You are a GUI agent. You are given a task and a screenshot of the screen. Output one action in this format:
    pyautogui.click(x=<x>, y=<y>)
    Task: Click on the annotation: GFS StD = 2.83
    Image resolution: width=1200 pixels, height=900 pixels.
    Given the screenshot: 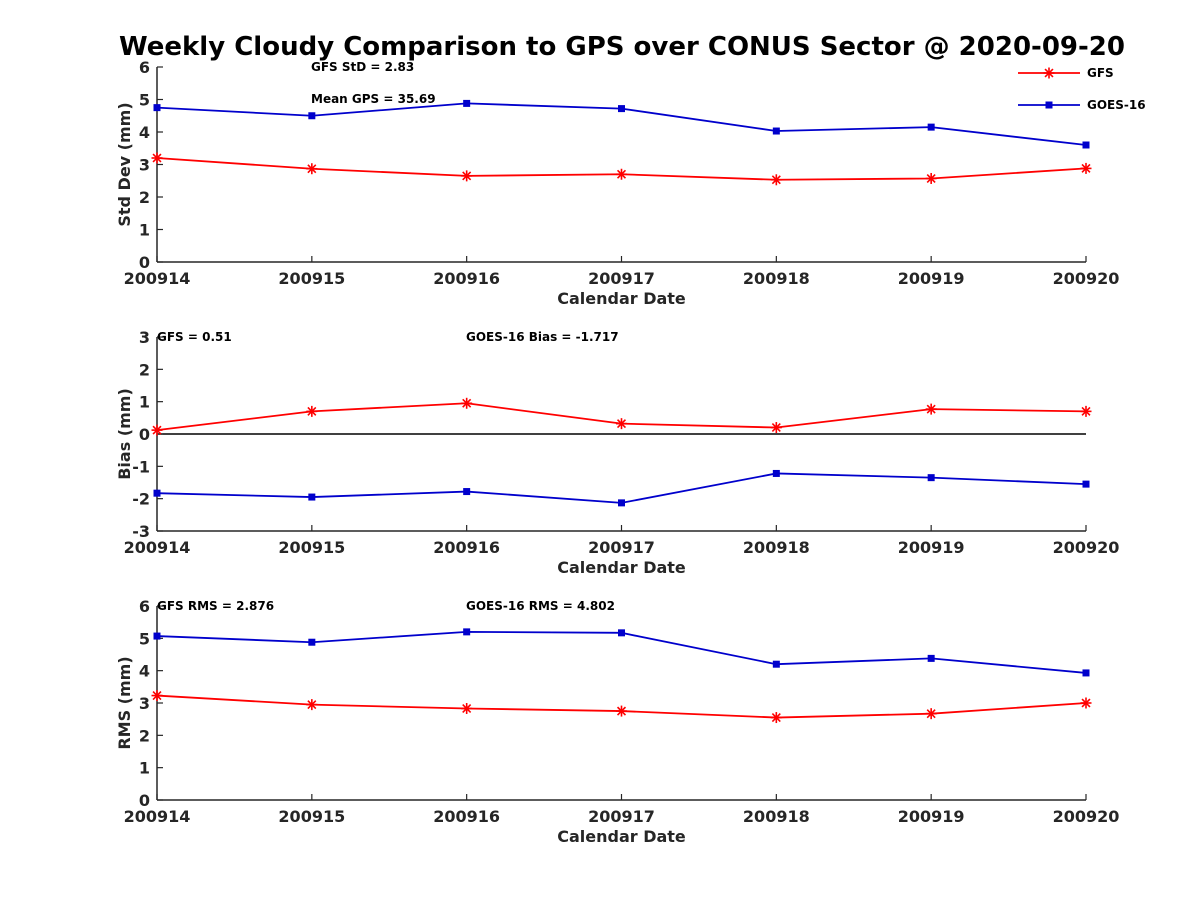 What is the action you would take?
    pyautogui.click(x=362, y=67)
    